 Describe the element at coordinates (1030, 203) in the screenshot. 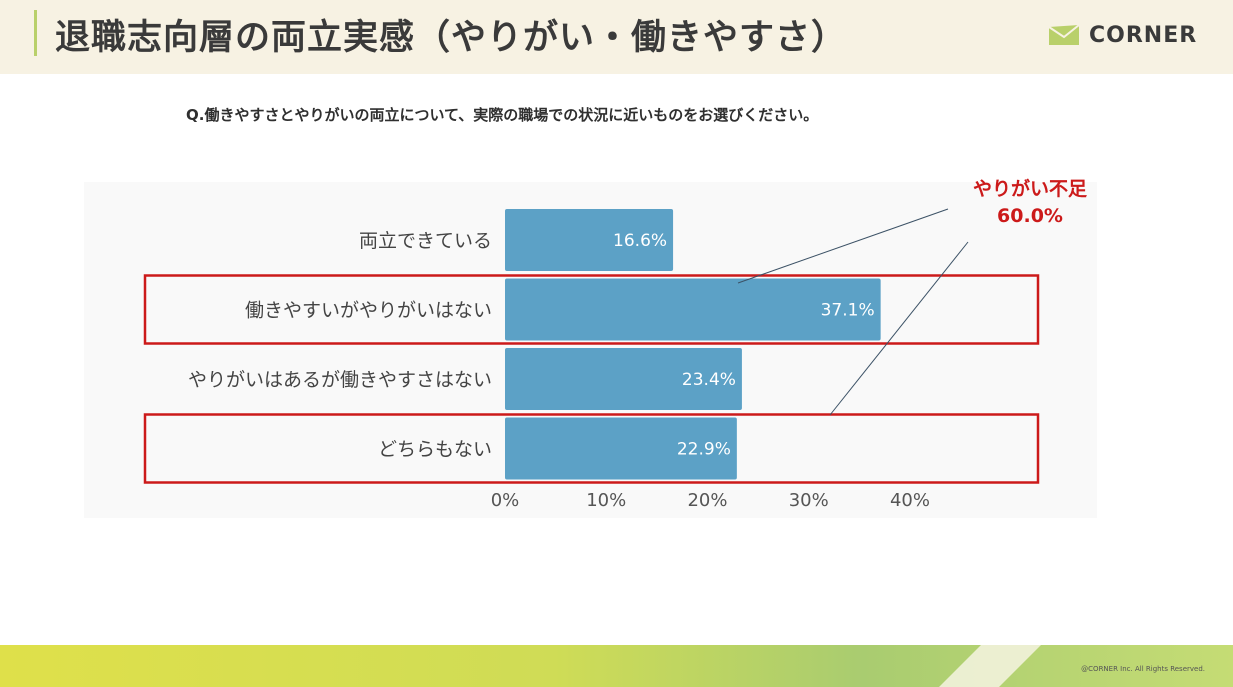

I see `callout: やりがい不足 60.0%` at that location.